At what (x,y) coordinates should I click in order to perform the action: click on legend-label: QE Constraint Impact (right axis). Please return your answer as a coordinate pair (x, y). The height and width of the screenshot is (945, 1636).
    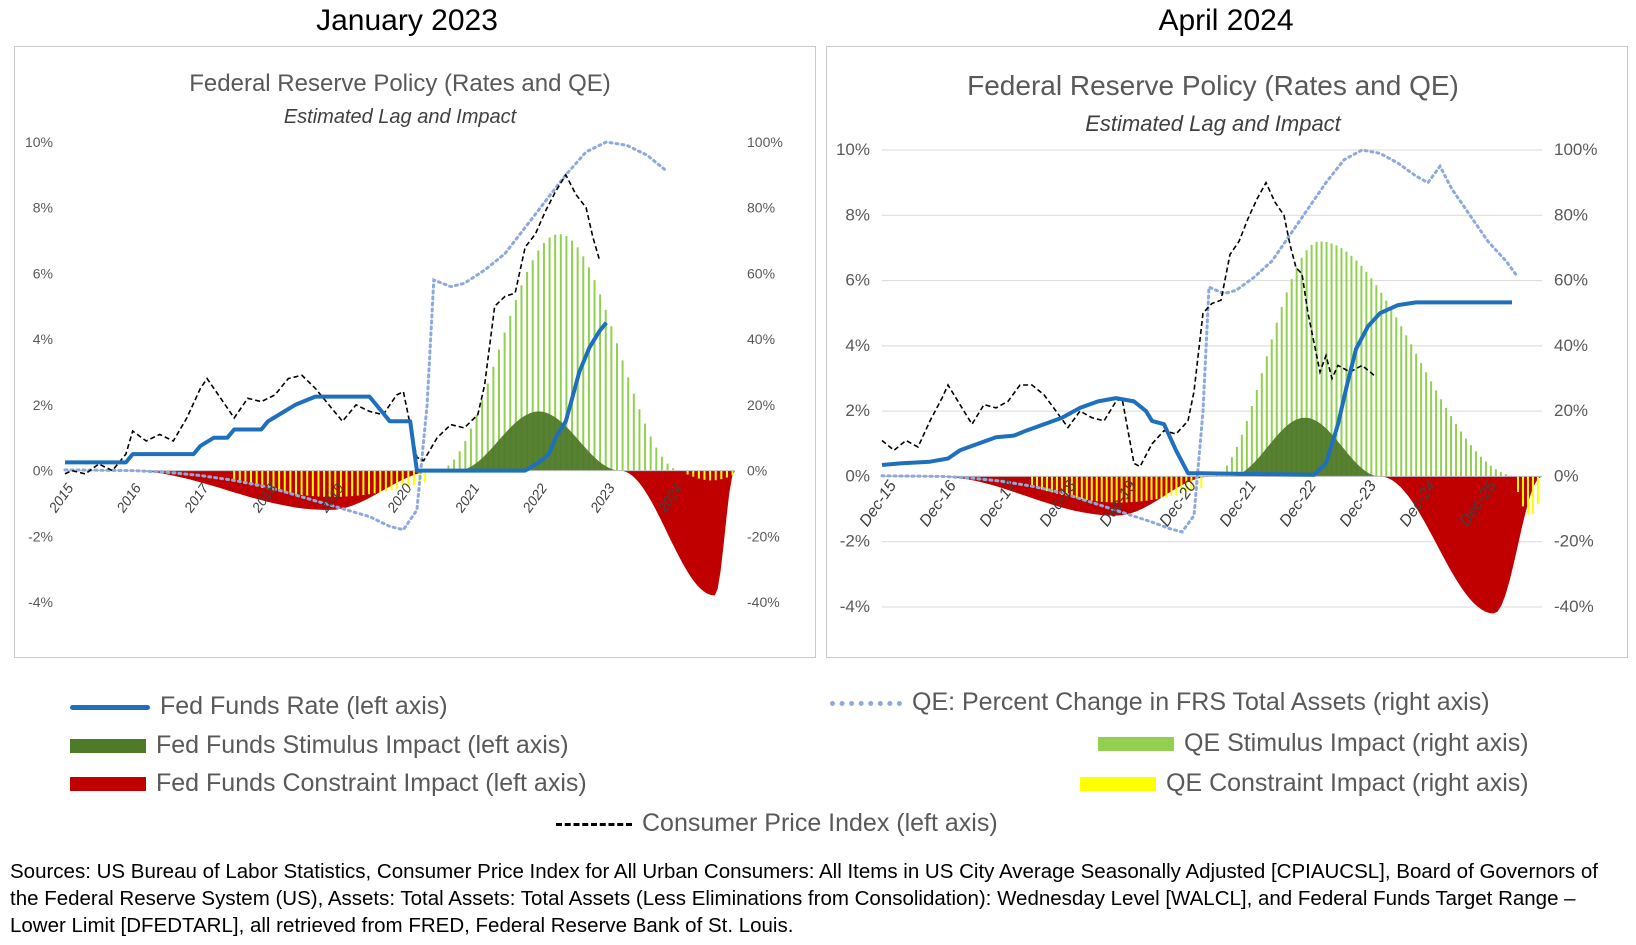
    Looking at the image, I should click on (1347, 783).